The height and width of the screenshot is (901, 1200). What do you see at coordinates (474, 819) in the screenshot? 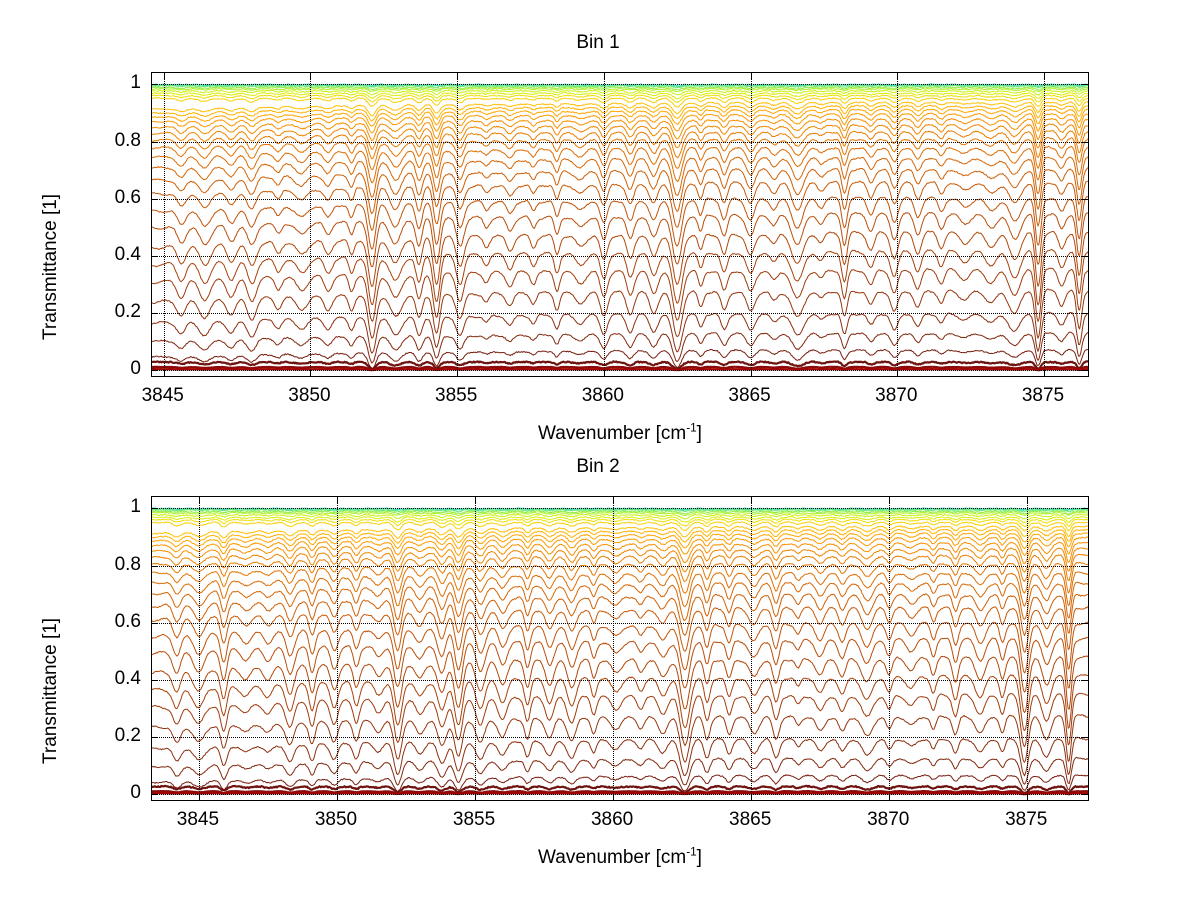
I see `xtick-label: 3855` at bounding box center [474, 819].